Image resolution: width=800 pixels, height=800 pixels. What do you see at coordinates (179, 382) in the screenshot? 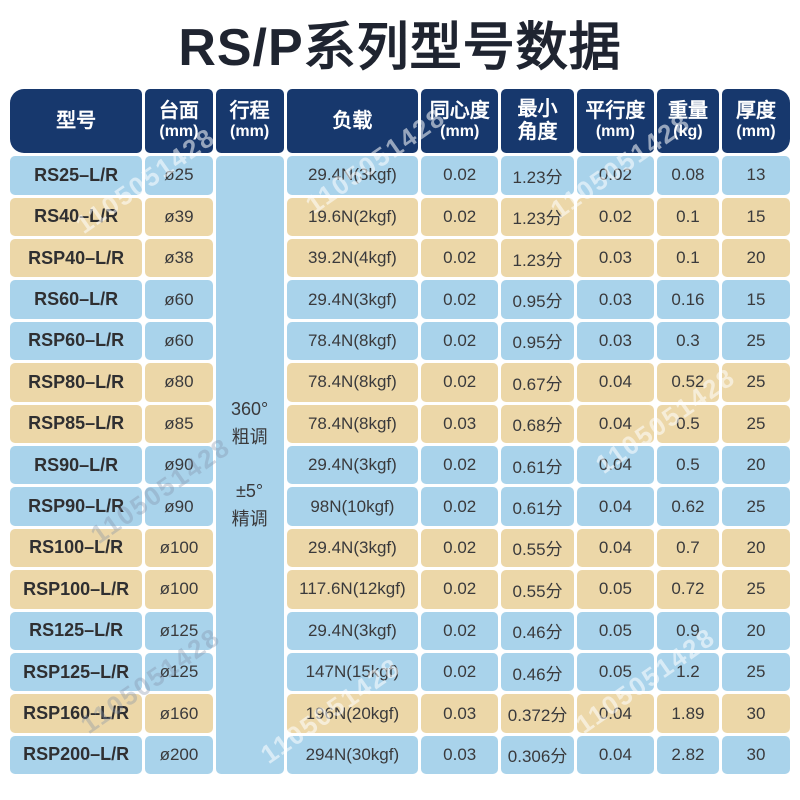
I see `cell-surface: ø80` at bounding box center [179, 382].